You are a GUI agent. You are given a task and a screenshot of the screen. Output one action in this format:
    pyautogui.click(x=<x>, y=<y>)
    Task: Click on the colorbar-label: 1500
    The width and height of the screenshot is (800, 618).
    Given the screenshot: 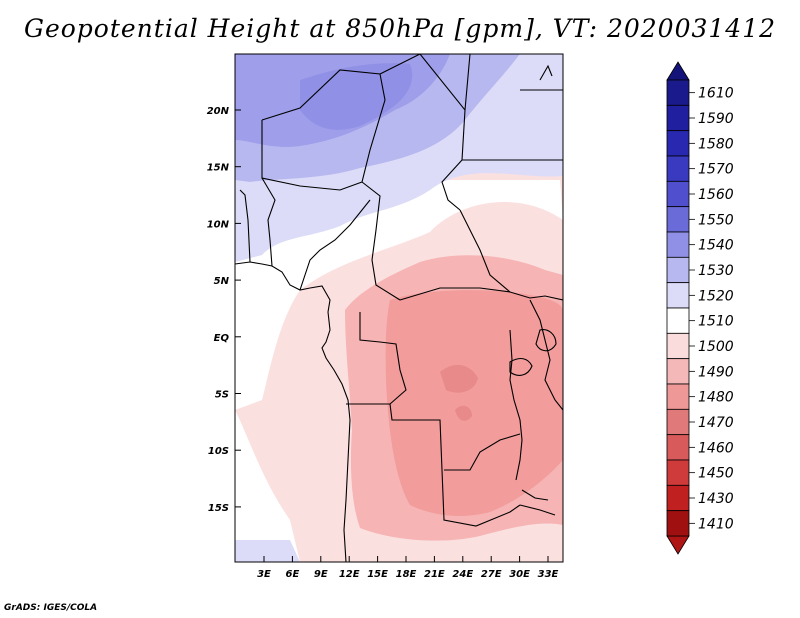 What is the action you would take?
    pyautogui.click(x=716, y=347)
    